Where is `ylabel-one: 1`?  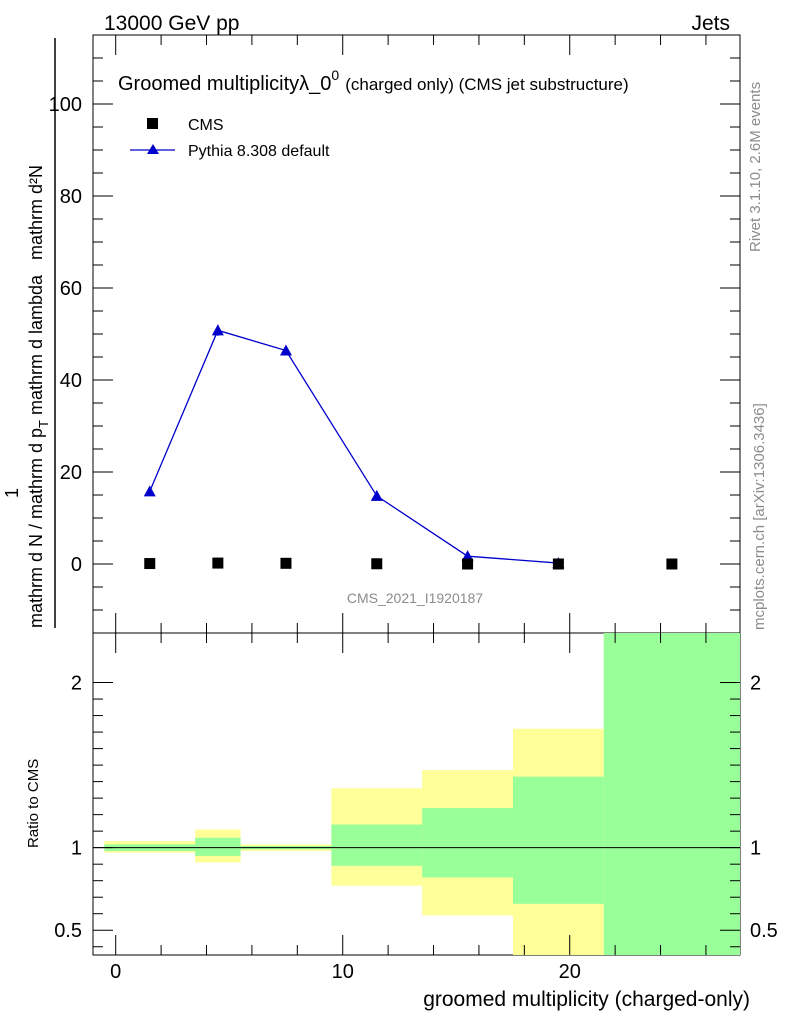
ylabel-one: 1 is located at coordinates (12, 493).